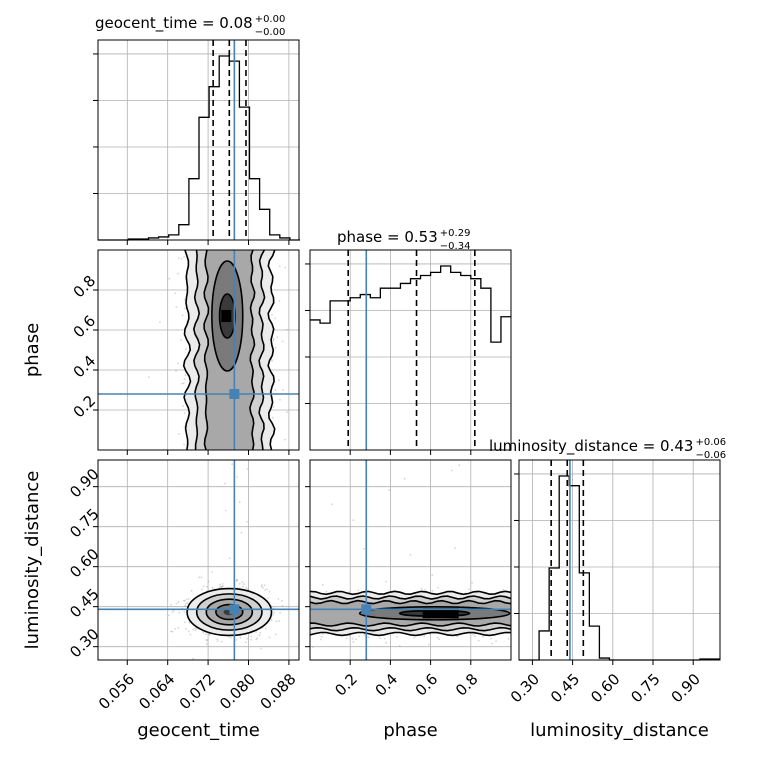 This screenshot has height=760, width=760. I want to click on truth-marker, so click(234, 394).